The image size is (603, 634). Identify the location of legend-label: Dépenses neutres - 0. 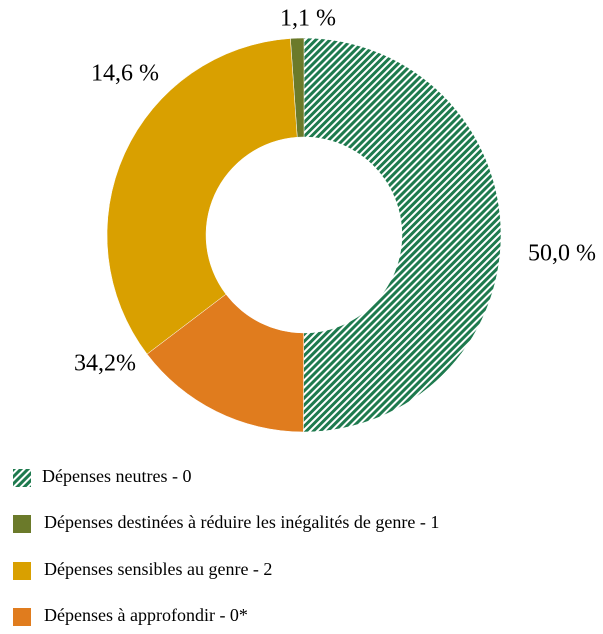
(116, 476).